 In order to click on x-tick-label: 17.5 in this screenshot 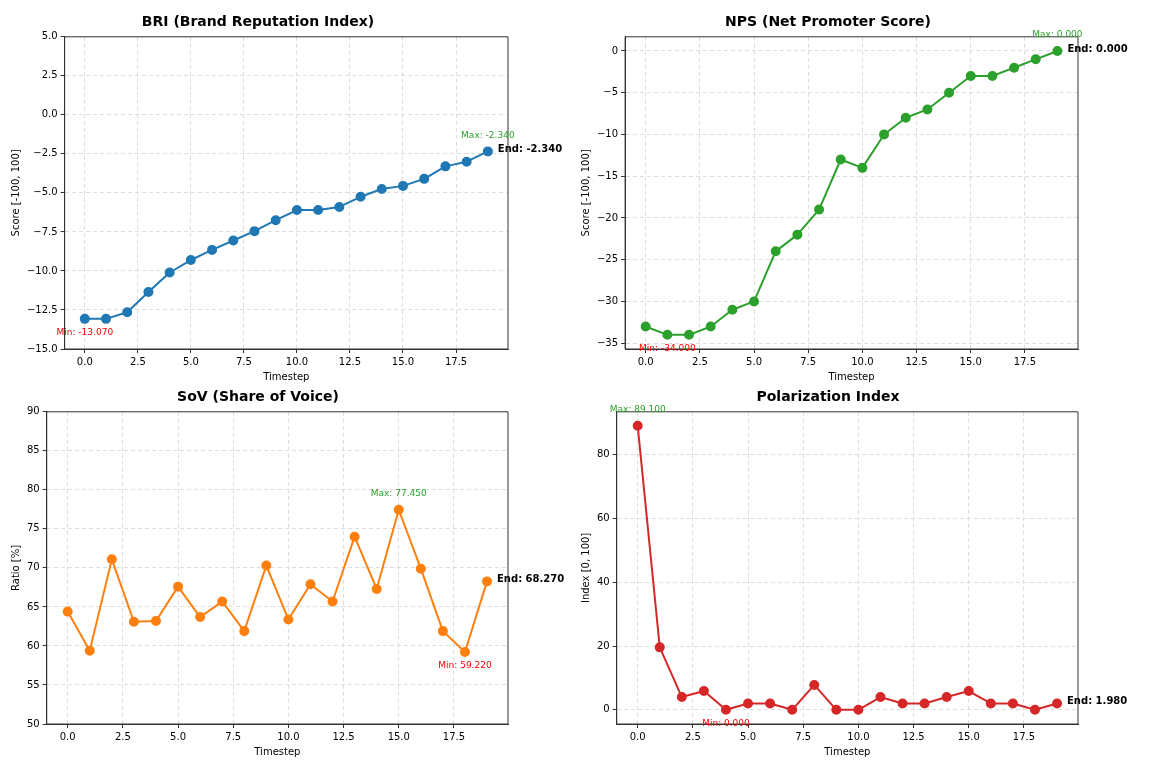, I will do `click(454, 736)`.